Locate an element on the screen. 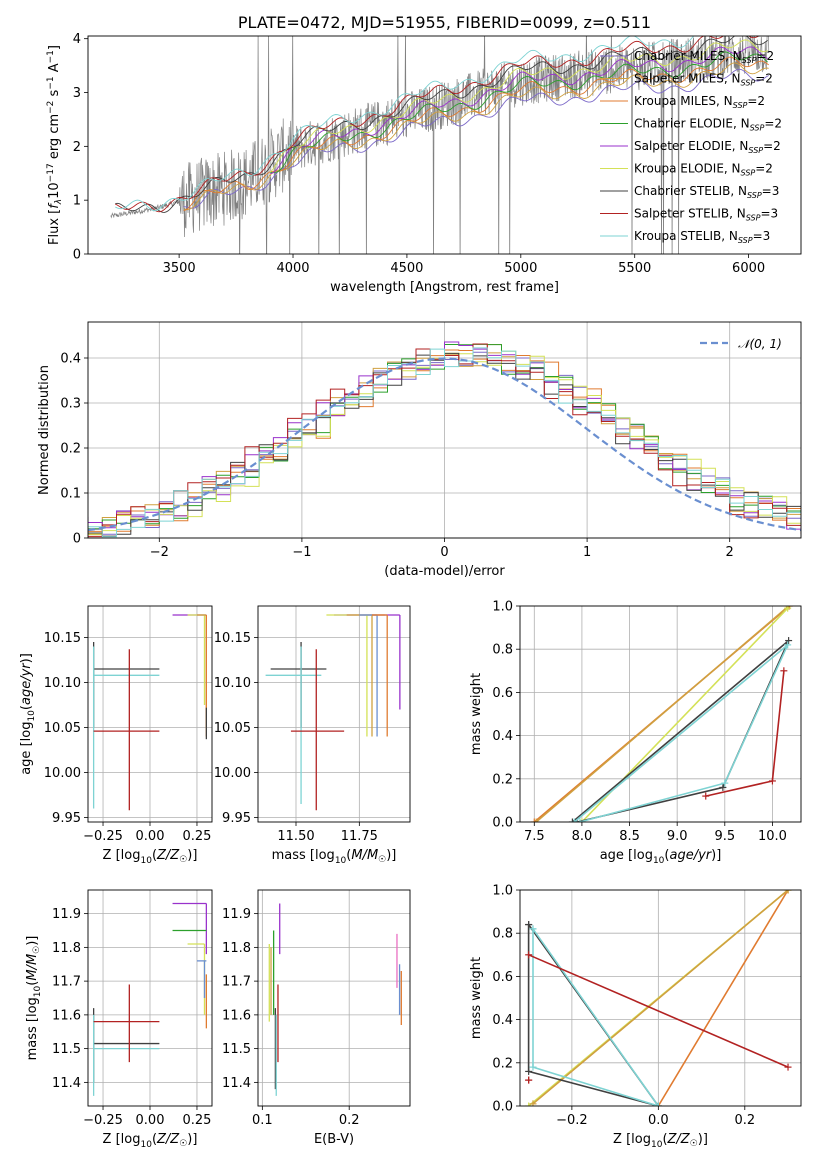 This screenshot has width=819, height=1170. ticks-mass_vs_EBV: 0.1 0.2 11.4 11.5 11.6 11.7 11.8 11.9 is located at coordinates (290, 1017).